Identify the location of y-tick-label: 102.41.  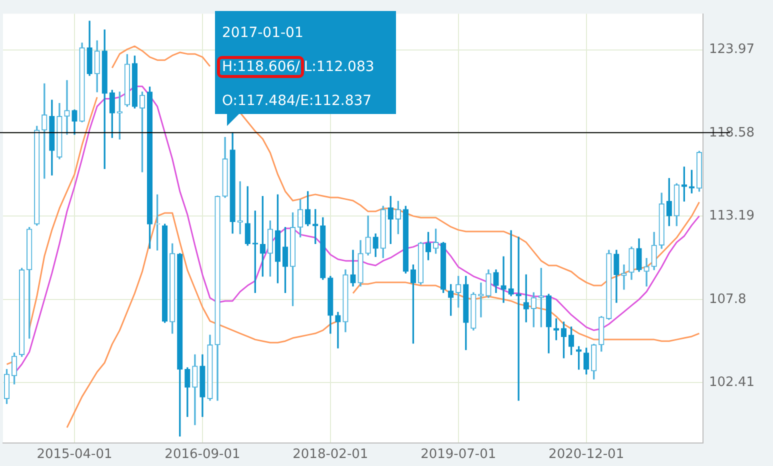
(731, 382).